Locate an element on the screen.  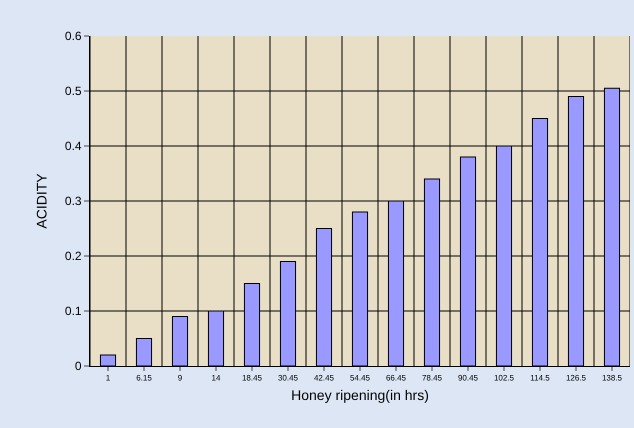
x-tick-label: 30.45 is located at coordinates (288, 378).